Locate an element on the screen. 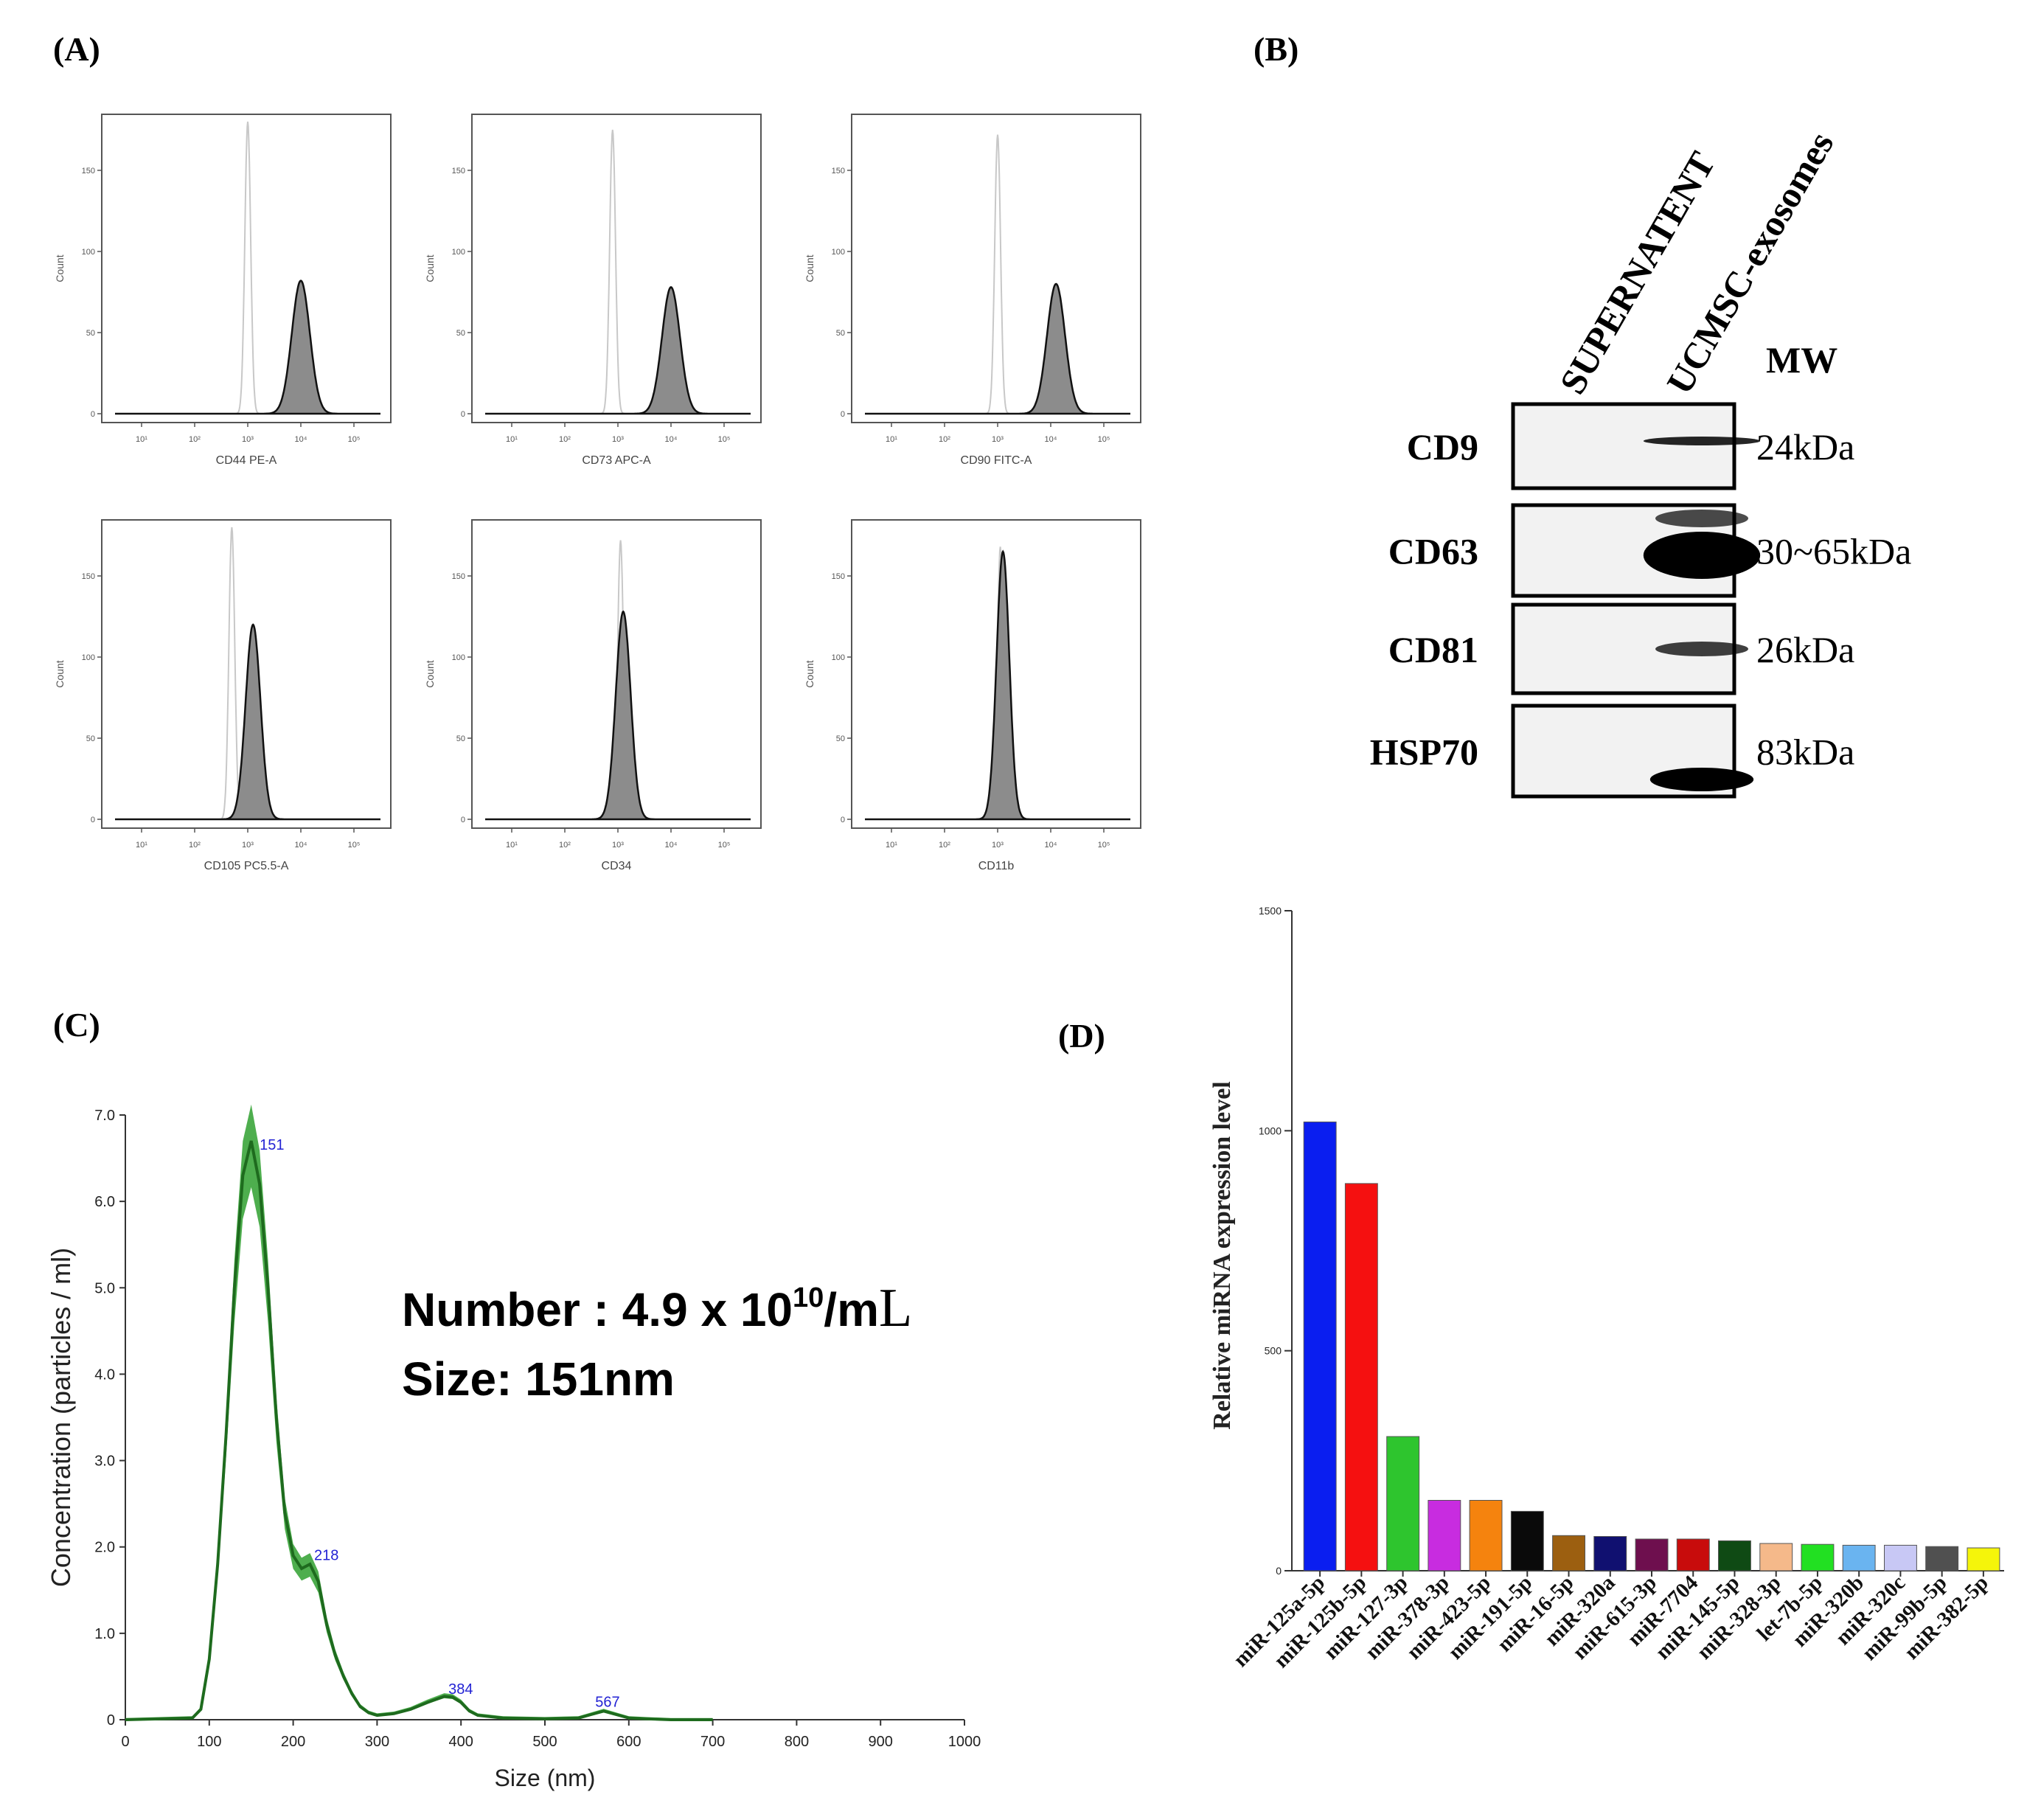 This screenshot has width=2041, height=1820. y-tick-label: 3.0 is located at coordinates (104, 1461).